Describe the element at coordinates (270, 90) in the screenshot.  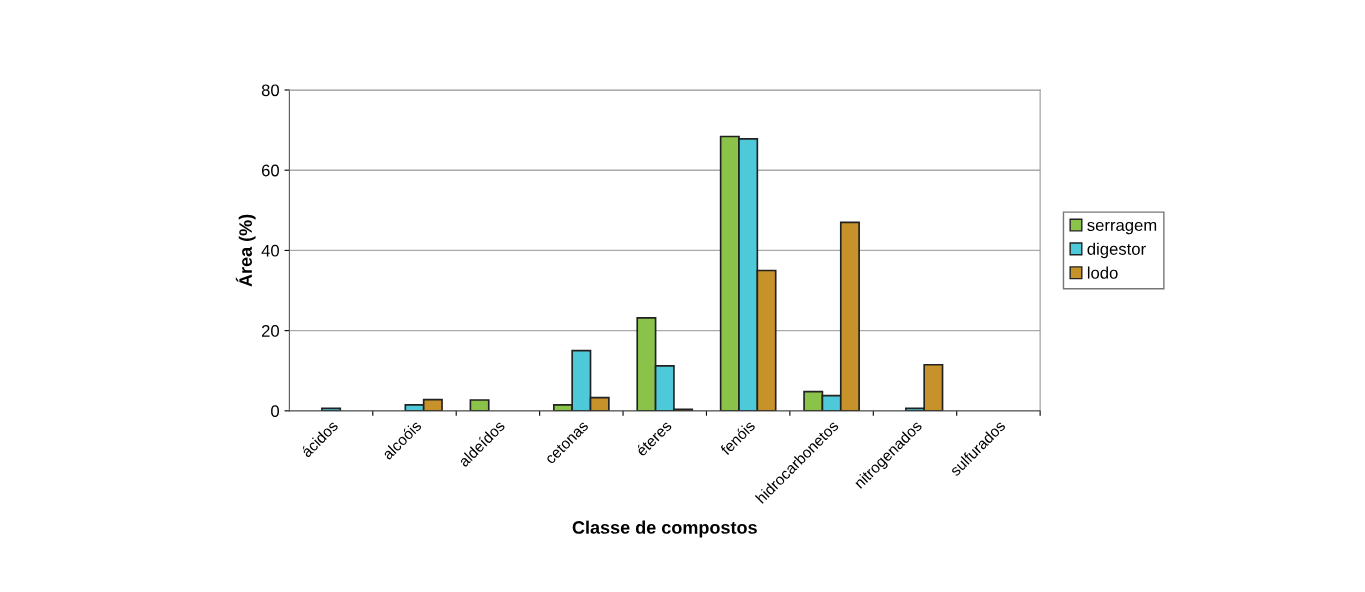
I see `y-tick-label: 80` at that location.